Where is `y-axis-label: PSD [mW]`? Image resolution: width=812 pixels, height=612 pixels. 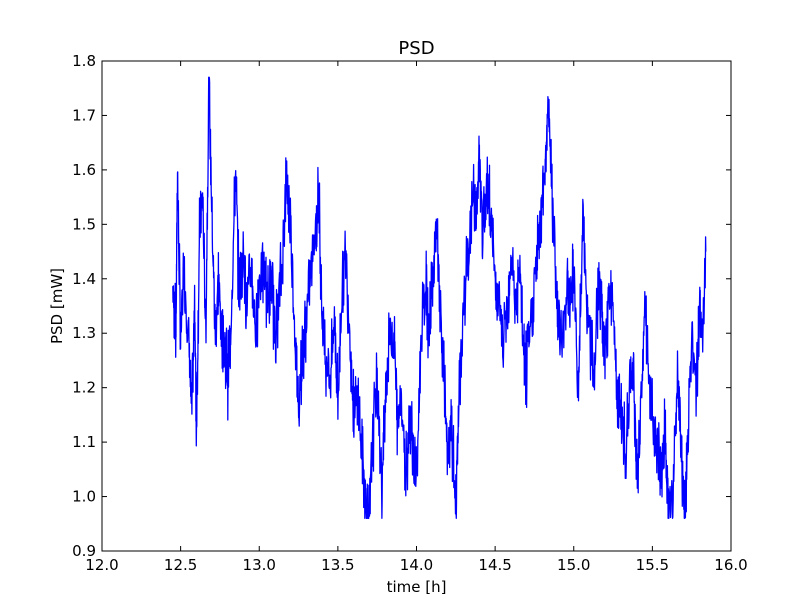 y-axis-label: PSD [mW] is located at coordinates (57, 306).